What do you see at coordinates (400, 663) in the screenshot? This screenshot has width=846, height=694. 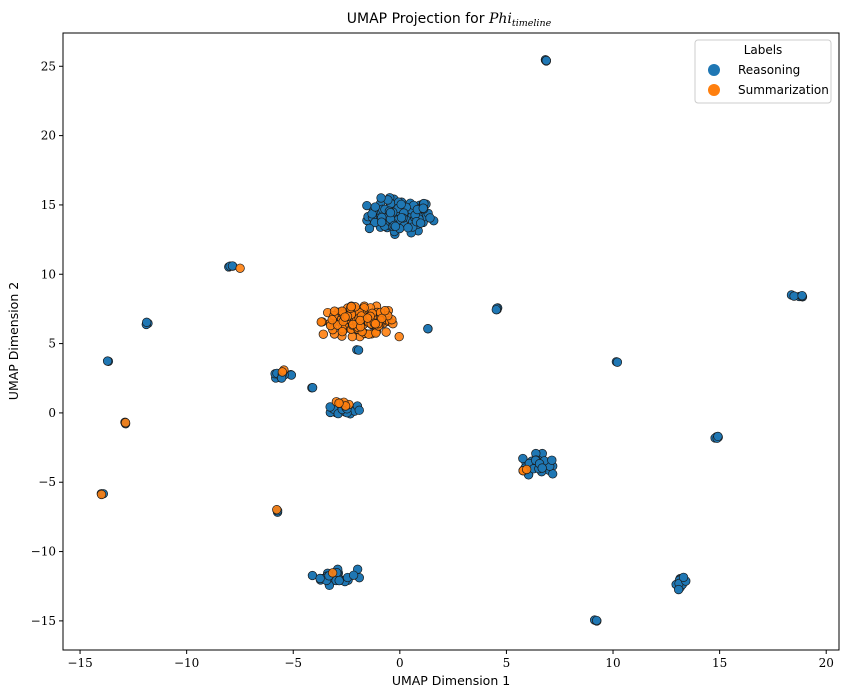 I see `x-tick-label: 0` at bounding box center [400, 663].